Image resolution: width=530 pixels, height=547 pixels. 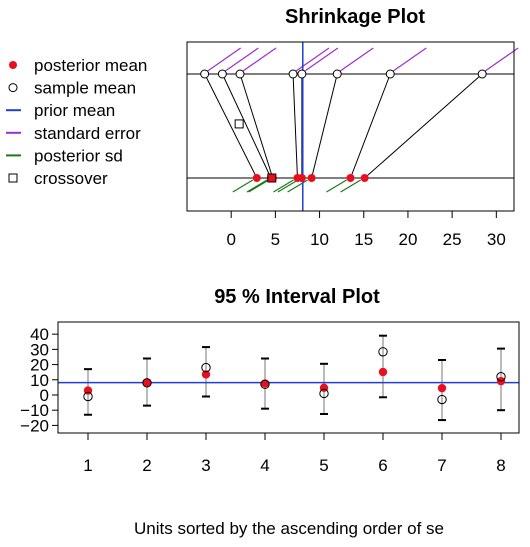 I want to click on interval-plot-title: 95 % Interval Plot, so click(x=297, y=297).